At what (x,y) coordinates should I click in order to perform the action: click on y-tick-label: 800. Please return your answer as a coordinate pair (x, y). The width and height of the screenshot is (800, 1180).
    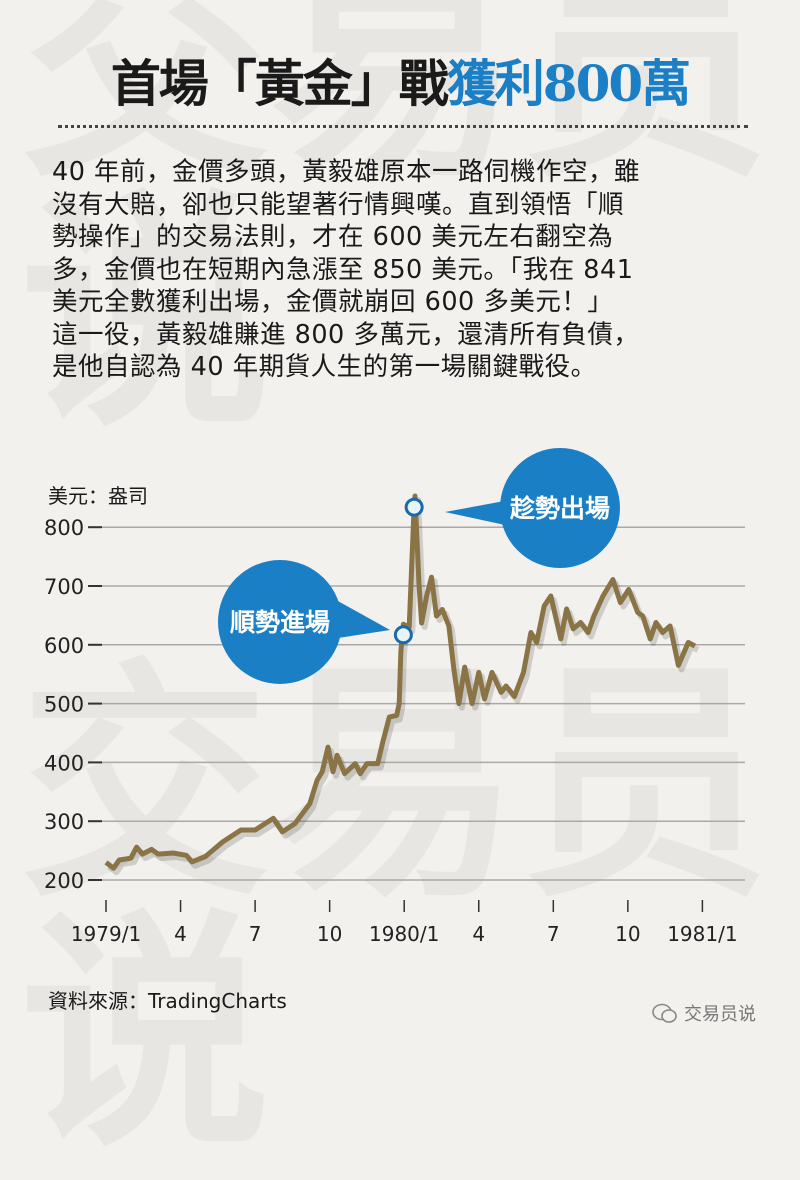
    Looking at the image, I should click on (64, 528).